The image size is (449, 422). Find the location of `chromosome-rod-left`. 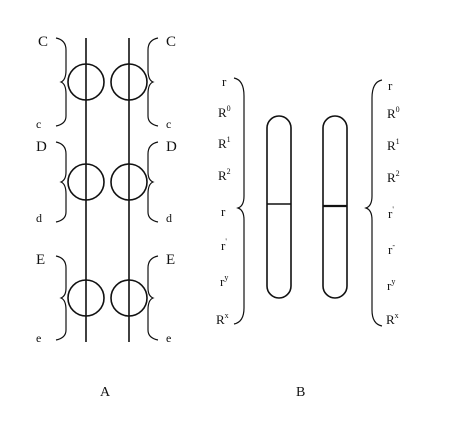

chromosome-rod-left is located at coordinates (279, 207).